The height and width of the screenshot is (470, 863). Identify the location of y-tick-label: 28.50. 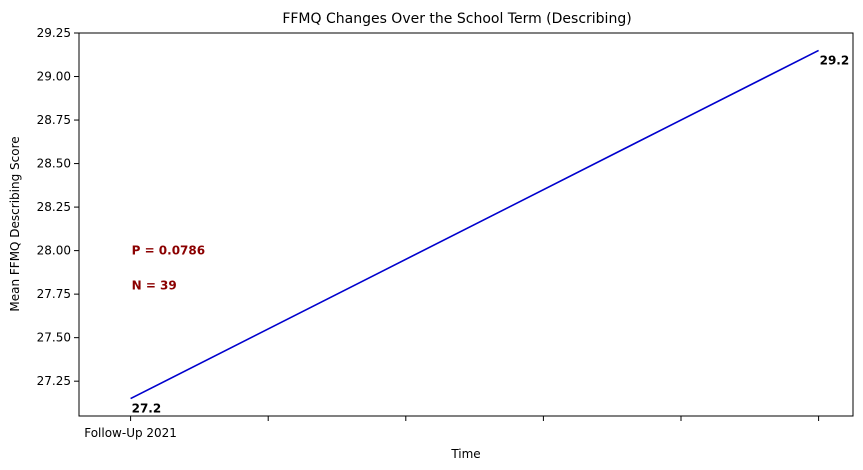
(54, 164).